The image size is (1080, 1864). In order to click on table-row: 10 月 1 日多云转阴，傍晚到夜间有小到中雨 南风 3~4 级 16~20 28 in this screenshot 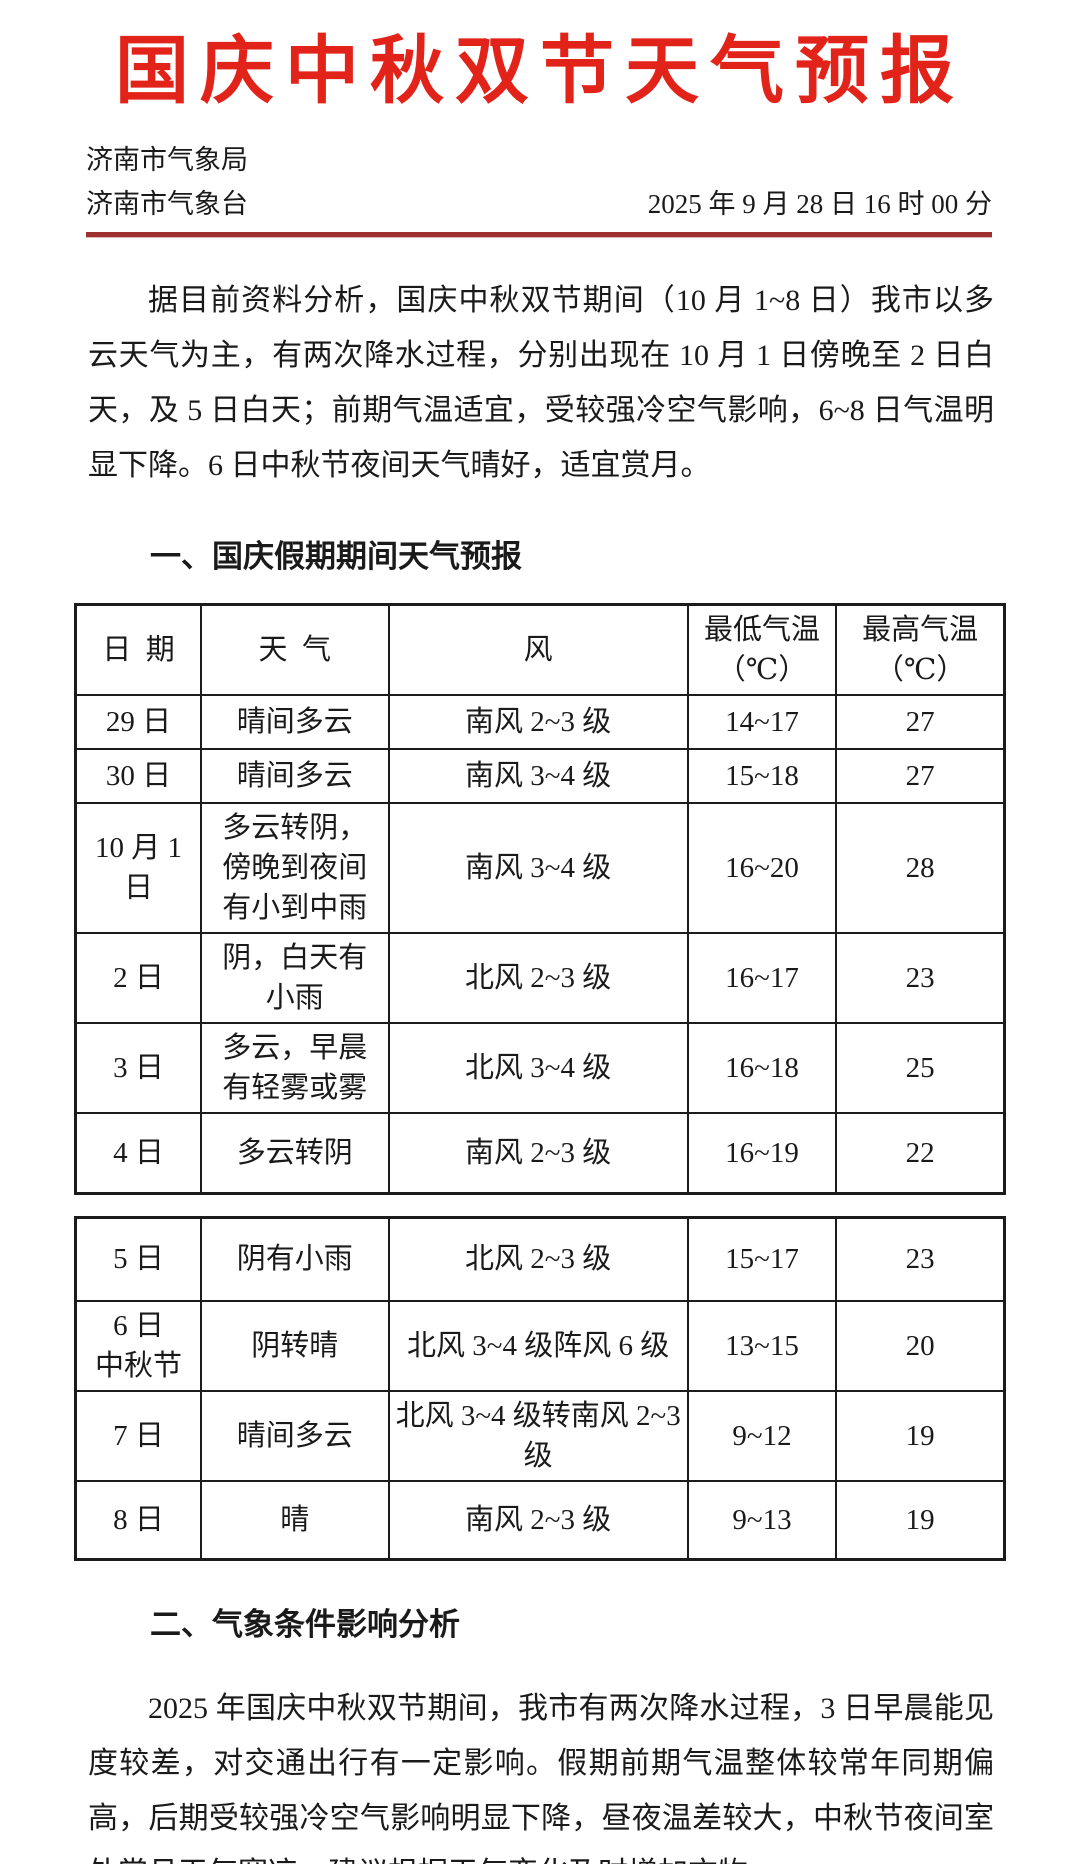, I will do `click(540, 868)`.